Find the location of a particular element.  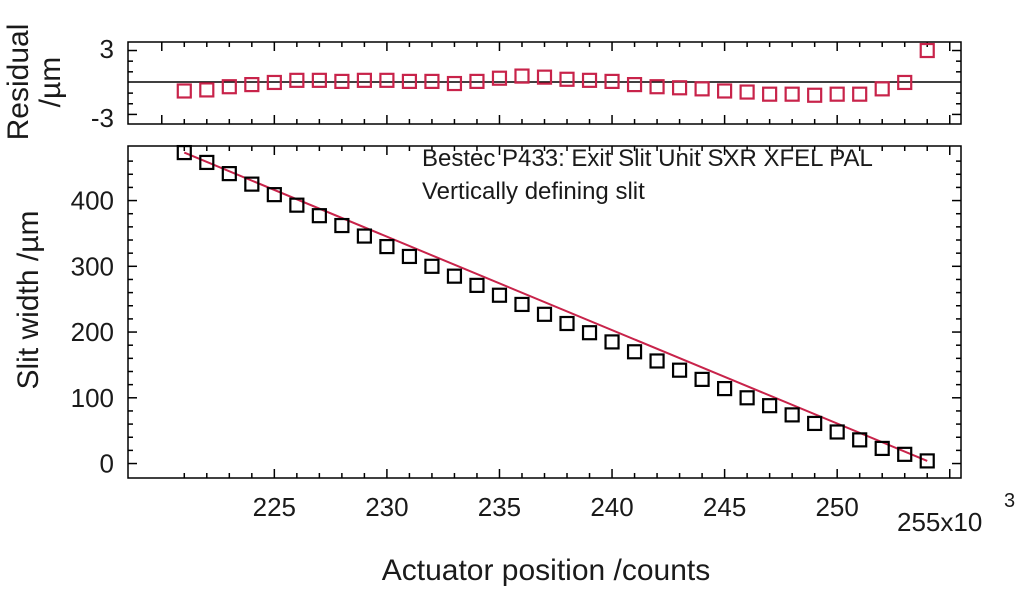

annotation-subtitle: Vertically defining slit is located at coordinates (533, 191).